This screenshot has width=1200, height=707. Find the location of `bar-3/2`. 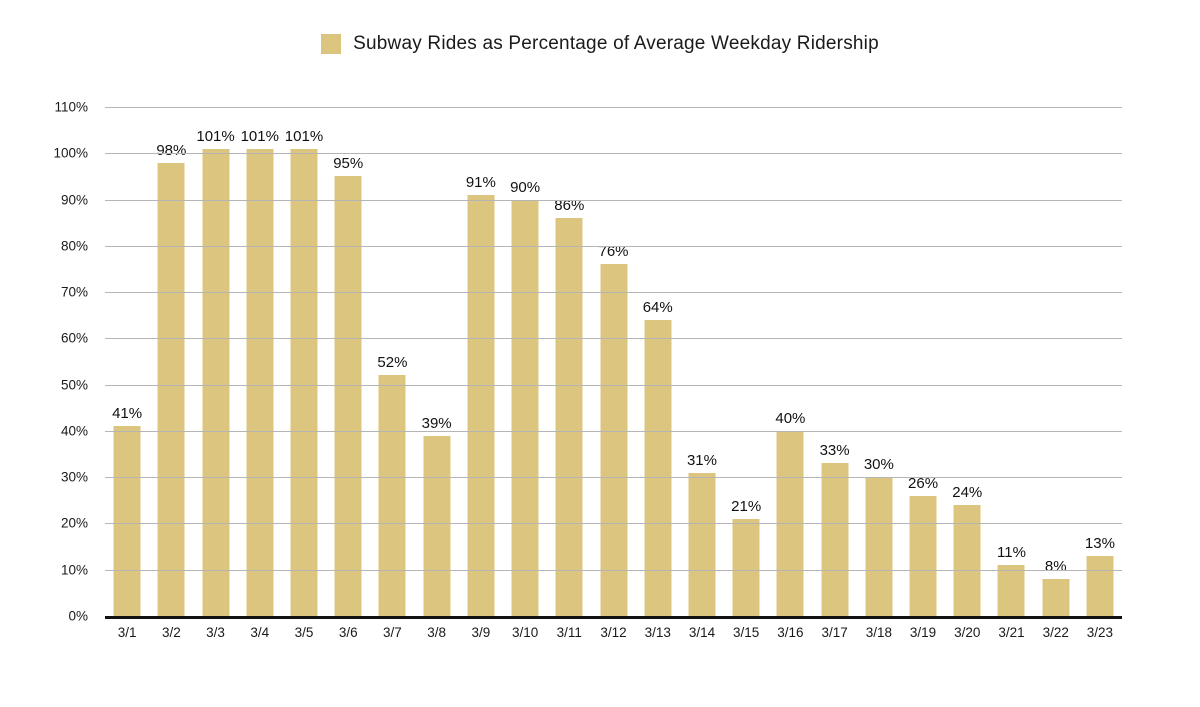

bar-3/2 is located at coordinates (171, 389).